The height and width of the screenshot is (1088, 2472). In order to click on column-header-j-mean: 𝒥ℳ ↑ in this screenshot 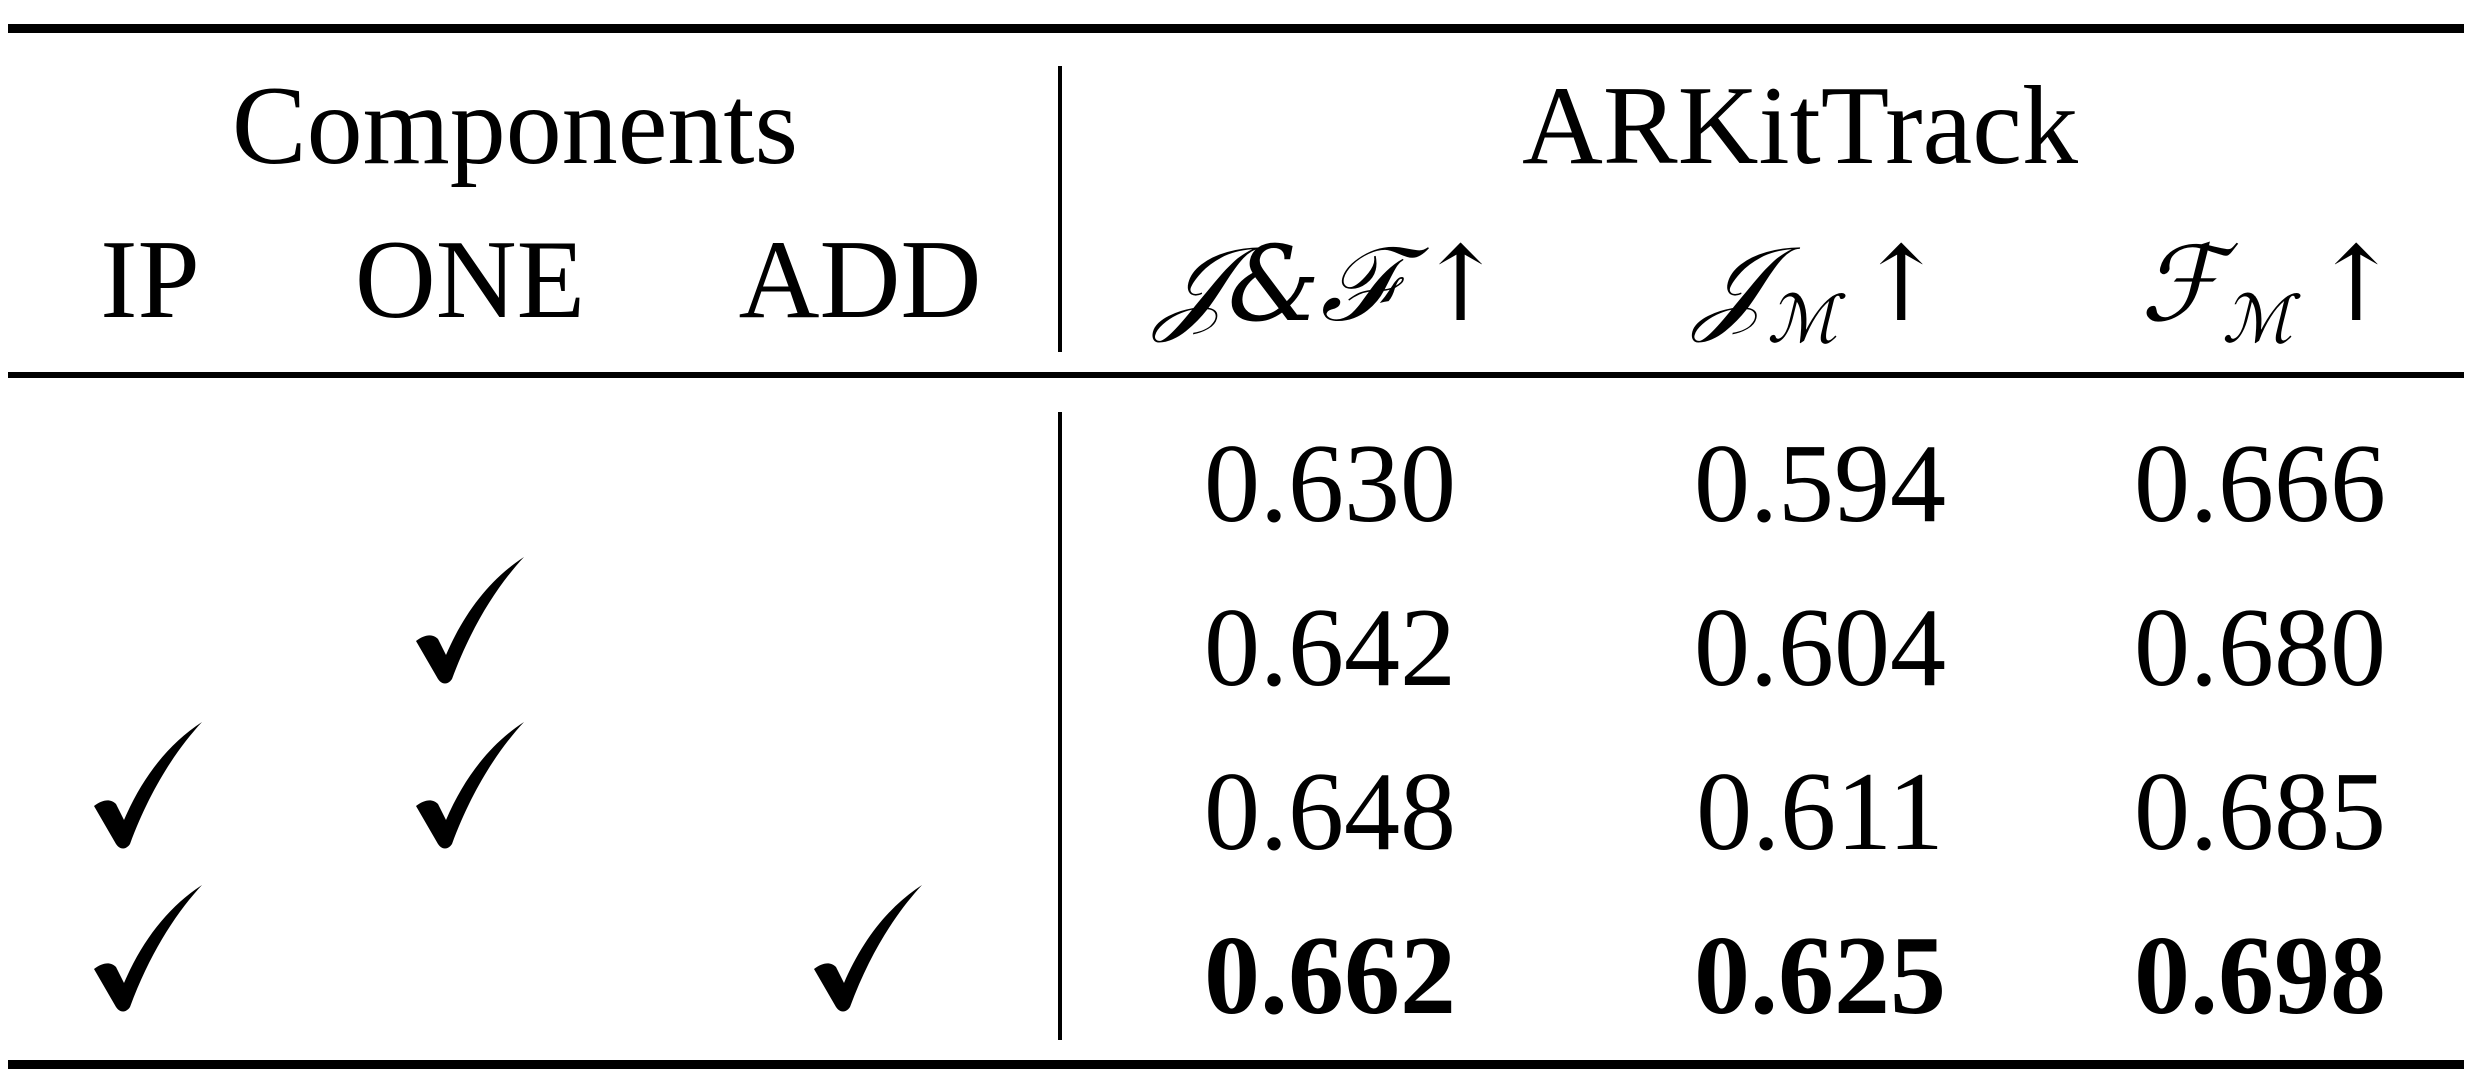, I will do `click(1820, 292)`.